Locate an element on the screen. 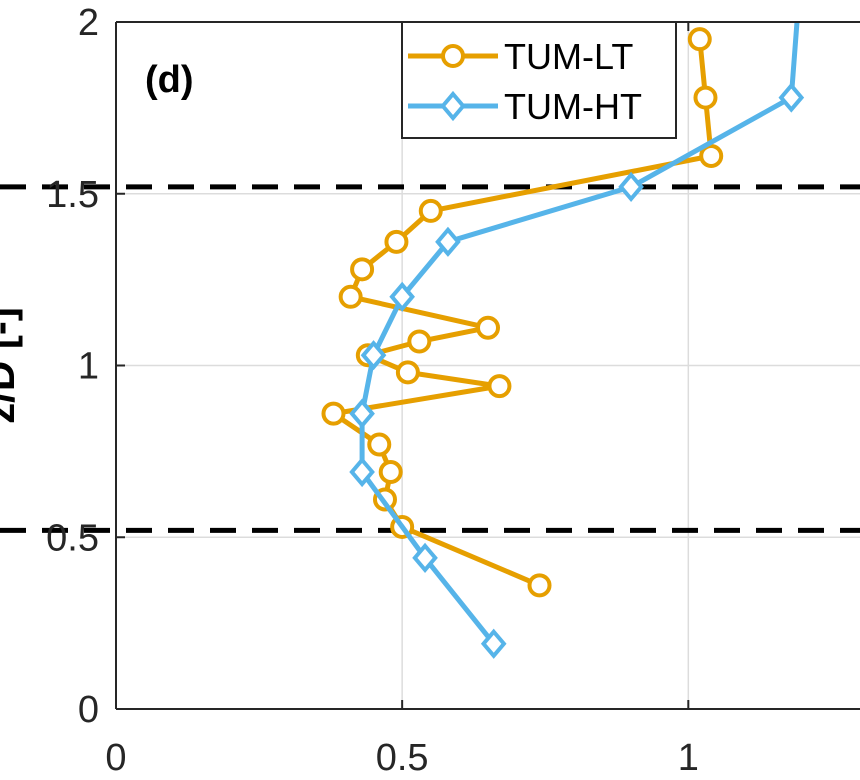 This screenshot has width=860, height=780. legend-label: TUM-LT is located at coordinates (568, 56).